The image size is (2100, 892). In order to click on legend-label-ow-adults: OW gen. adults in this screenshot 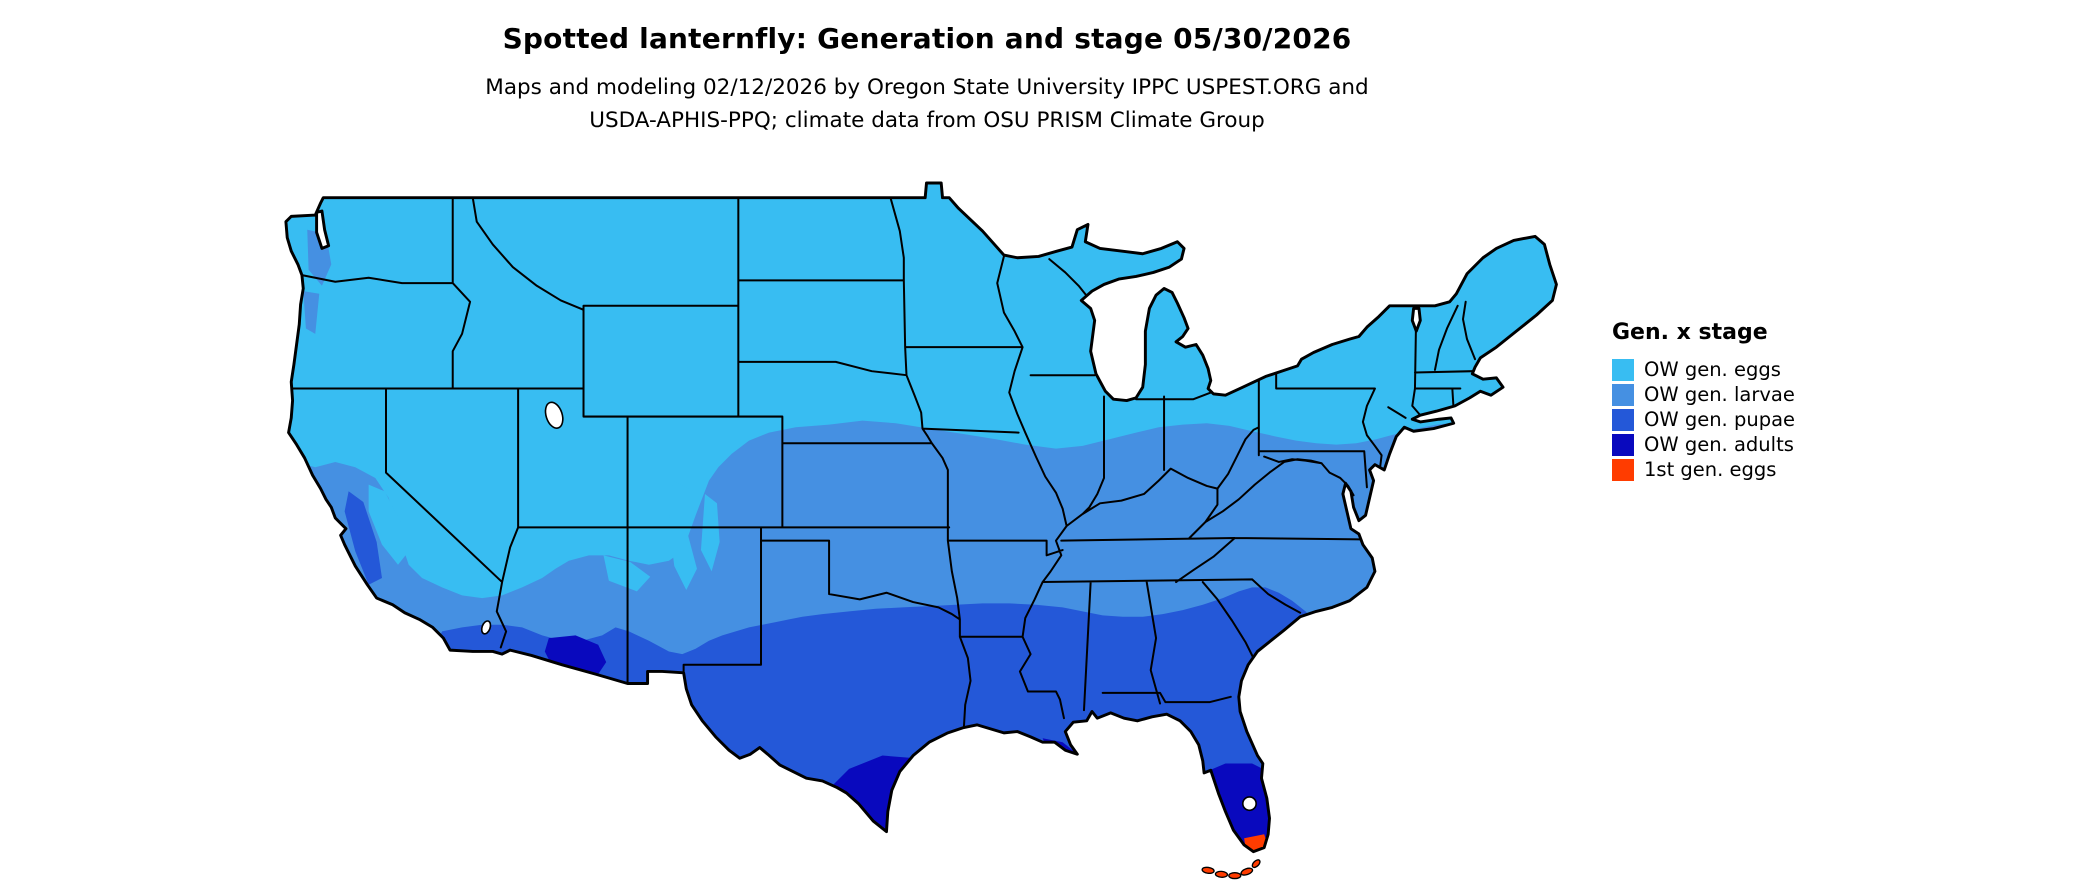, I will do `click(1719, 444)`.